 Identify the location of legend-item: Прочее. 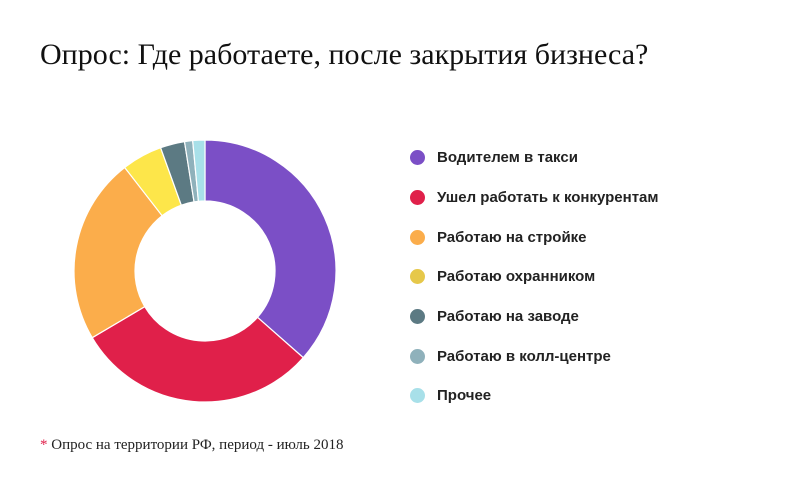
(534, 396).